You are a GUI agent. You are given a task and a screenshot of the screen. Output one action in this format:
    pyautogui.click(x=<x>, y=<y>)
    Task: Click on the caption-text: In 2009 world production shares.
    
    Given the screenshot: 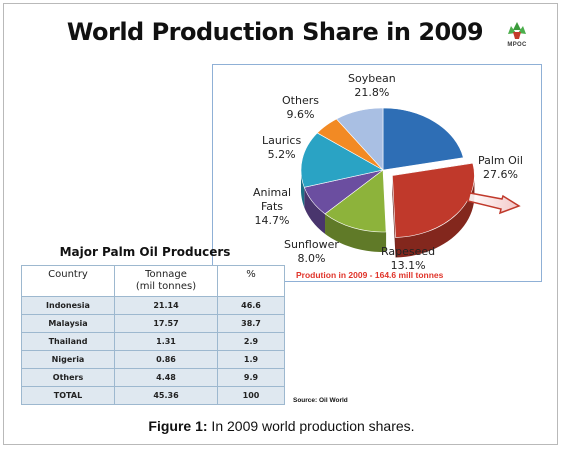 What is the action you would take?
    pyautogui.click(x=311, y=426)
    